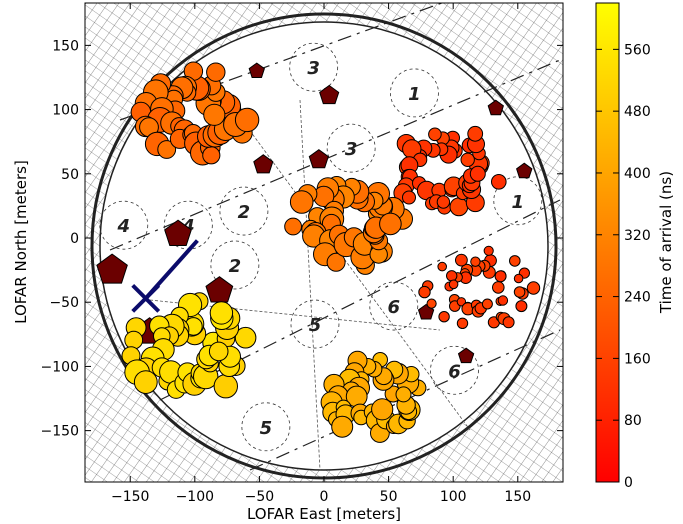  I want to click on colorbar-tick-label: 80, so click(633, 421).